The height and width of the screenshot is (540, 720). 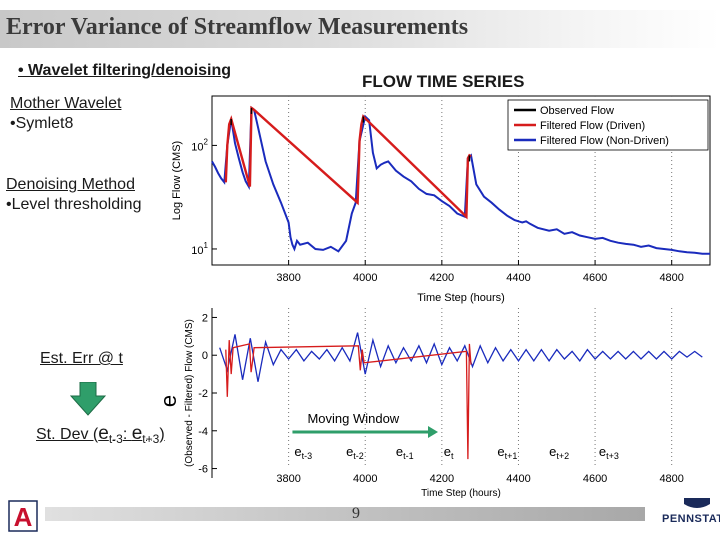 I want to click on st-dev-label: St. Dev (et-3: et+3), so click(x=100, y=434).